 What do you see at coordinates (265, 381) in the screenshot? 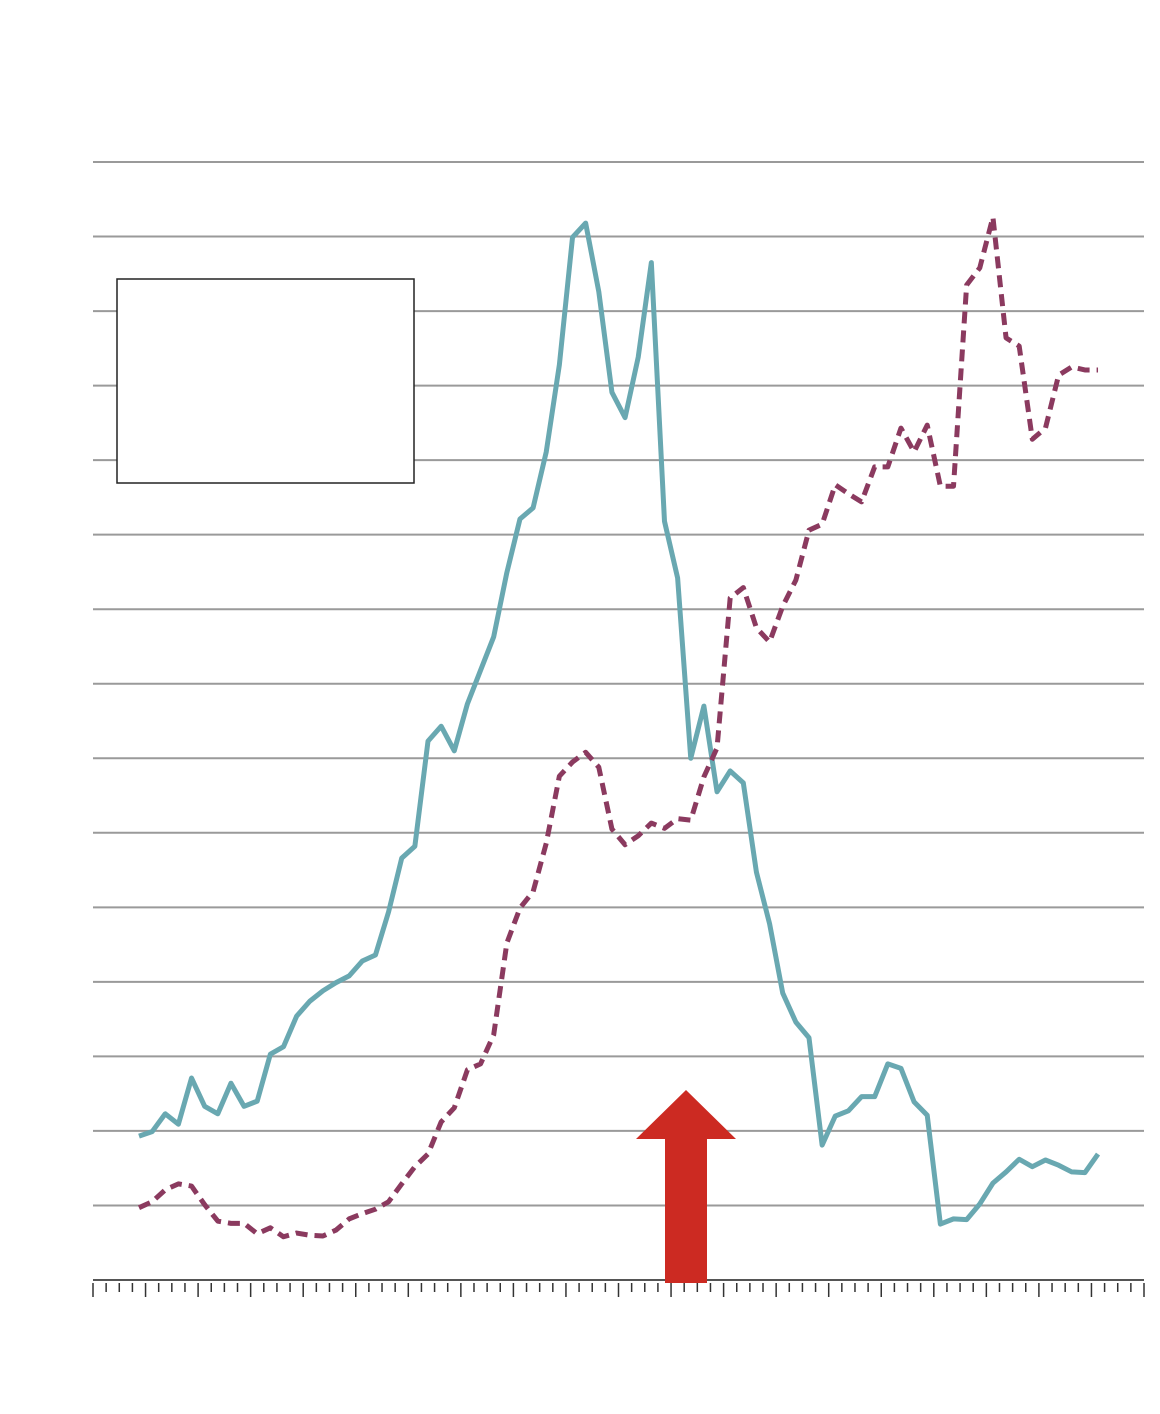
I see `legend-box` at bounding box center [265, 381].